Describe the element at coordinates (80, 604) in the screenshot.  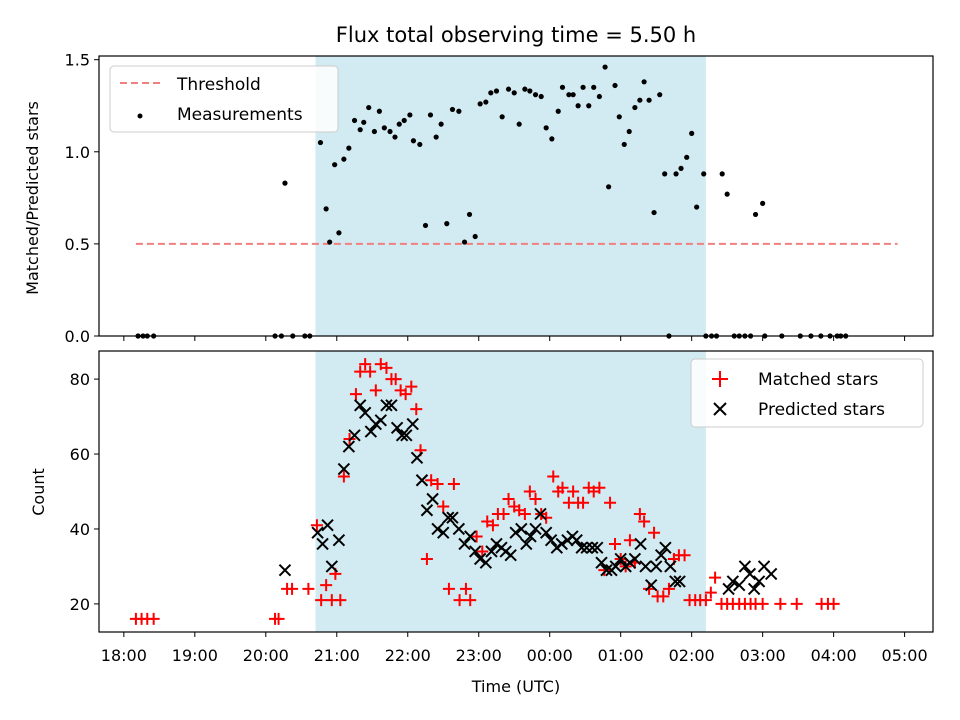
I see `y-tick-label: 20` at that location.